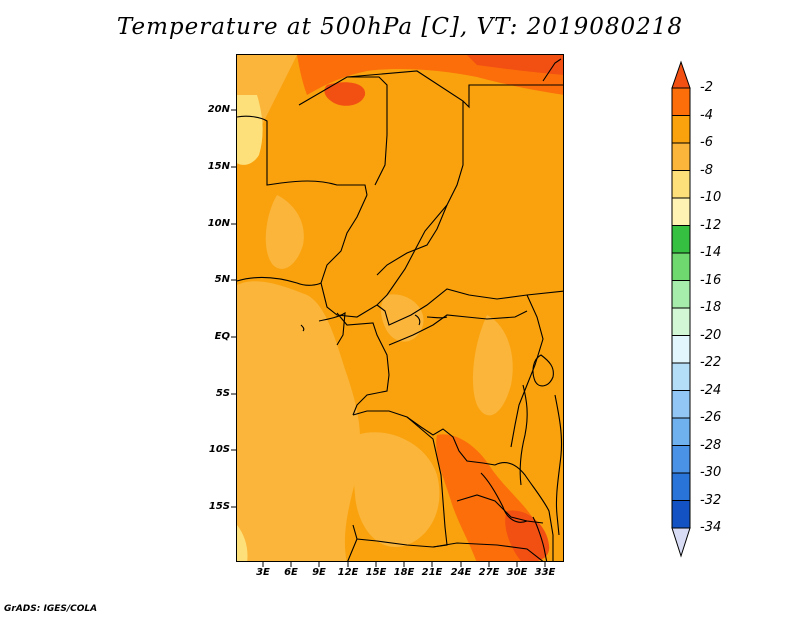 This screenshot has width=800, height=618. Describe the element at coordinates (711, 252) in the screenshot. I see `colorbar-label: -14` at that location.